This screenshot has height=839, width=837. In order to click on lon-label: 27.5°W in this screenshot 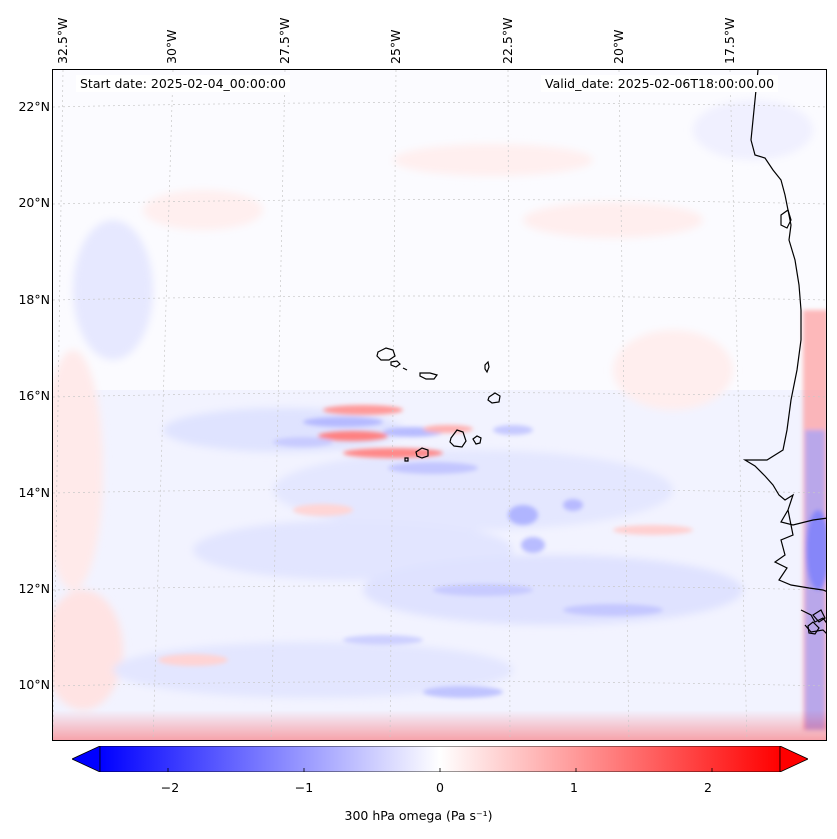, I will do `click(284, 40)`.